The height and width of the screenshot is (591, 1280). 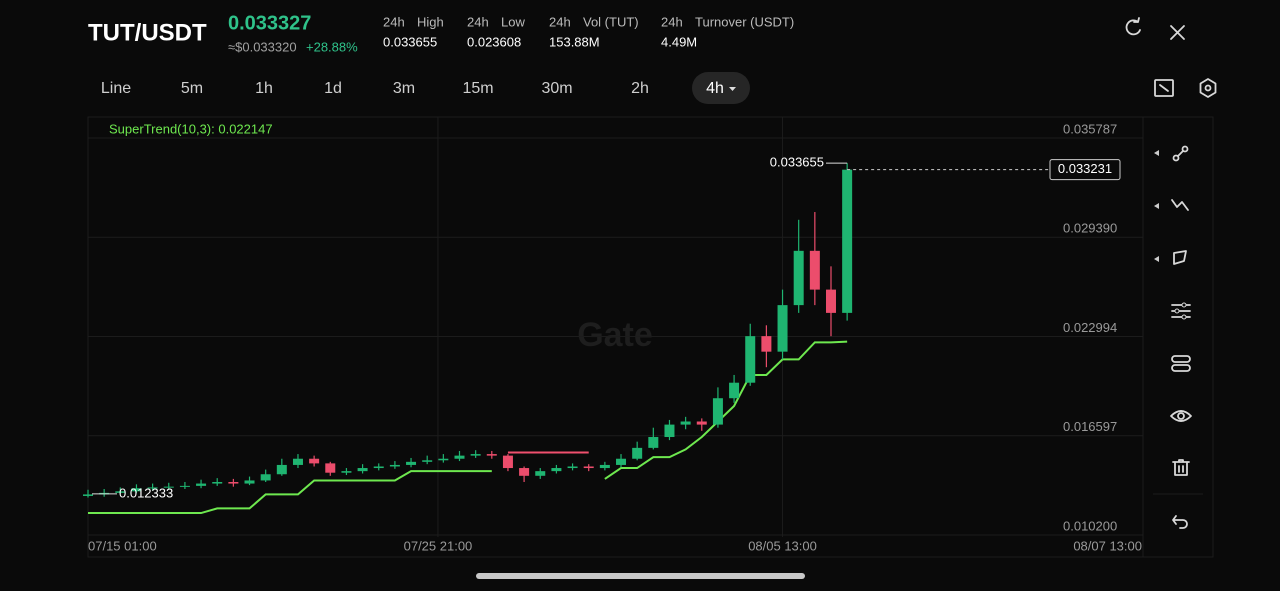 What do you see at coordinates (1090, 426) in the screenshot?
I see `y-tick-label: 0.016597` at bounding box center [1090, 426].